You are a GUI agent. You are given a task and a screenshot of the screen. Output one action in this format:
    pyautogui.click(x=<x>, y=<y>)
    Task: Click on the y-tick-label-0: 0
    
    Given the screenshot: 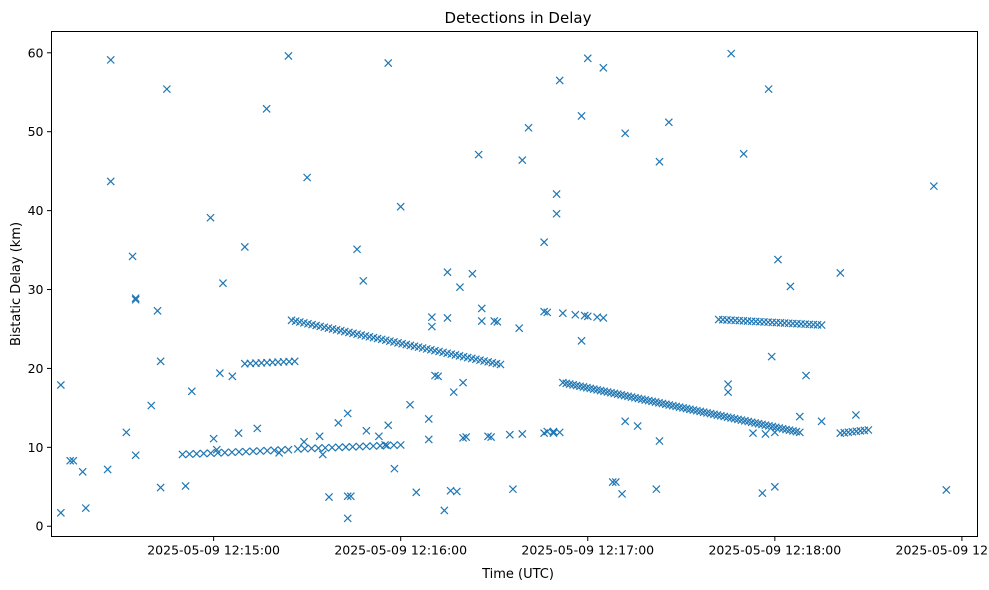 What is the action you would take?
    pyautogui.click(x=40, y=526)
    